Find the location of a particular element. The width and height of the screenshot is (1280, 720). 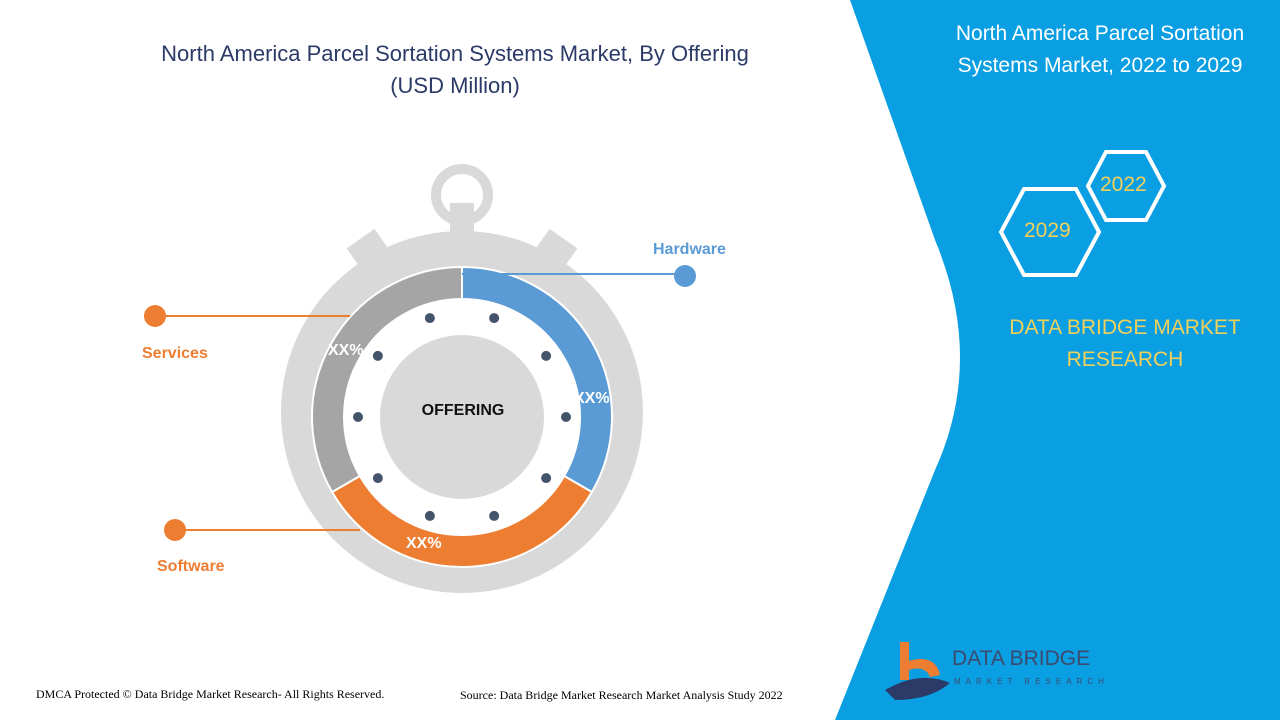

logo-tagline: MARKET RESEARCH is located at coordinates (1031, 681).